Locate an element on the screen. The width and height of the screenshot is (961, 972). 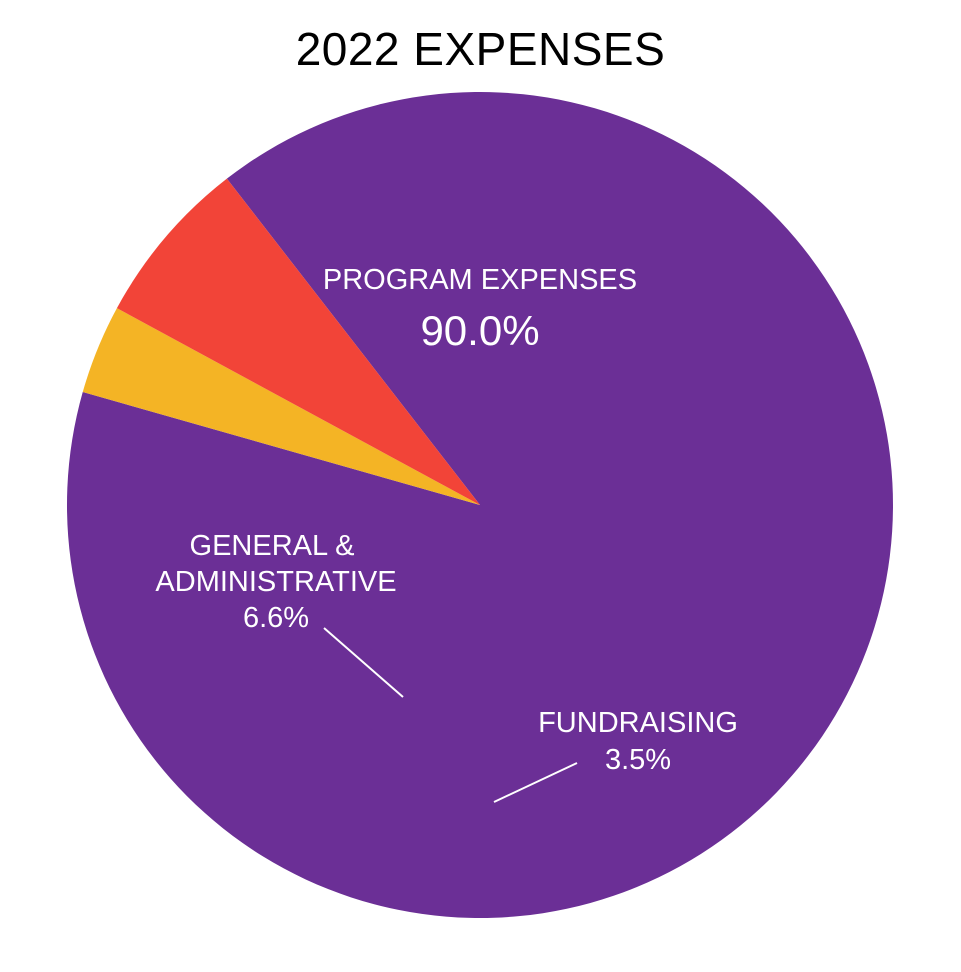
slice-value-general-administrative: 6.6% is located at coordinates (276, 618).